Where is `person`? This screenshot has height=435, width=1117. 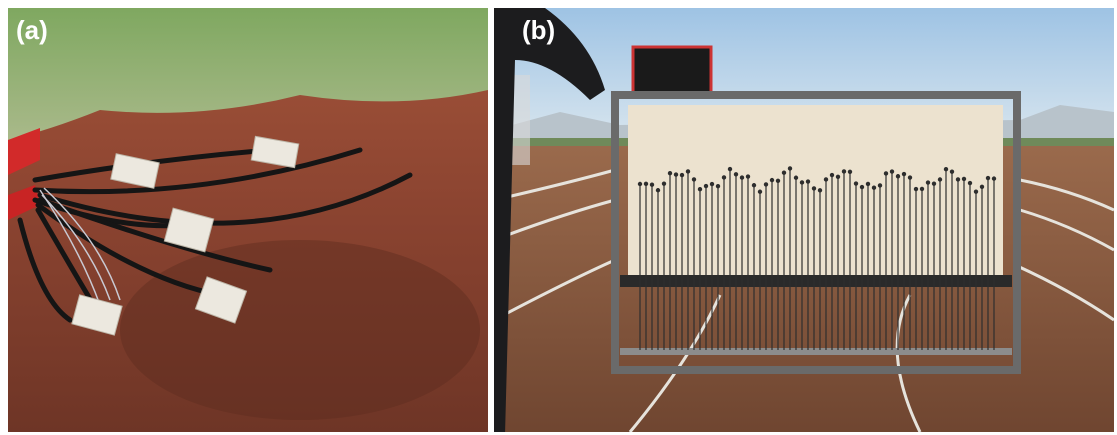
person is located at coordinates (549, 220).